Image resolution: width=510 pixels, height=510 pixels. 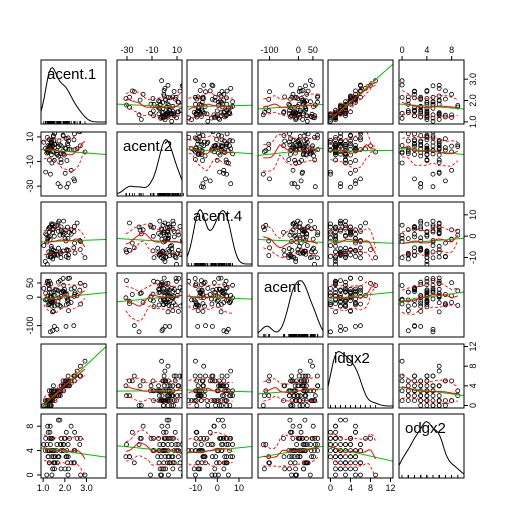 I want to click on panel-idgx2-vs-acent.1, so click(x=73, y=376).